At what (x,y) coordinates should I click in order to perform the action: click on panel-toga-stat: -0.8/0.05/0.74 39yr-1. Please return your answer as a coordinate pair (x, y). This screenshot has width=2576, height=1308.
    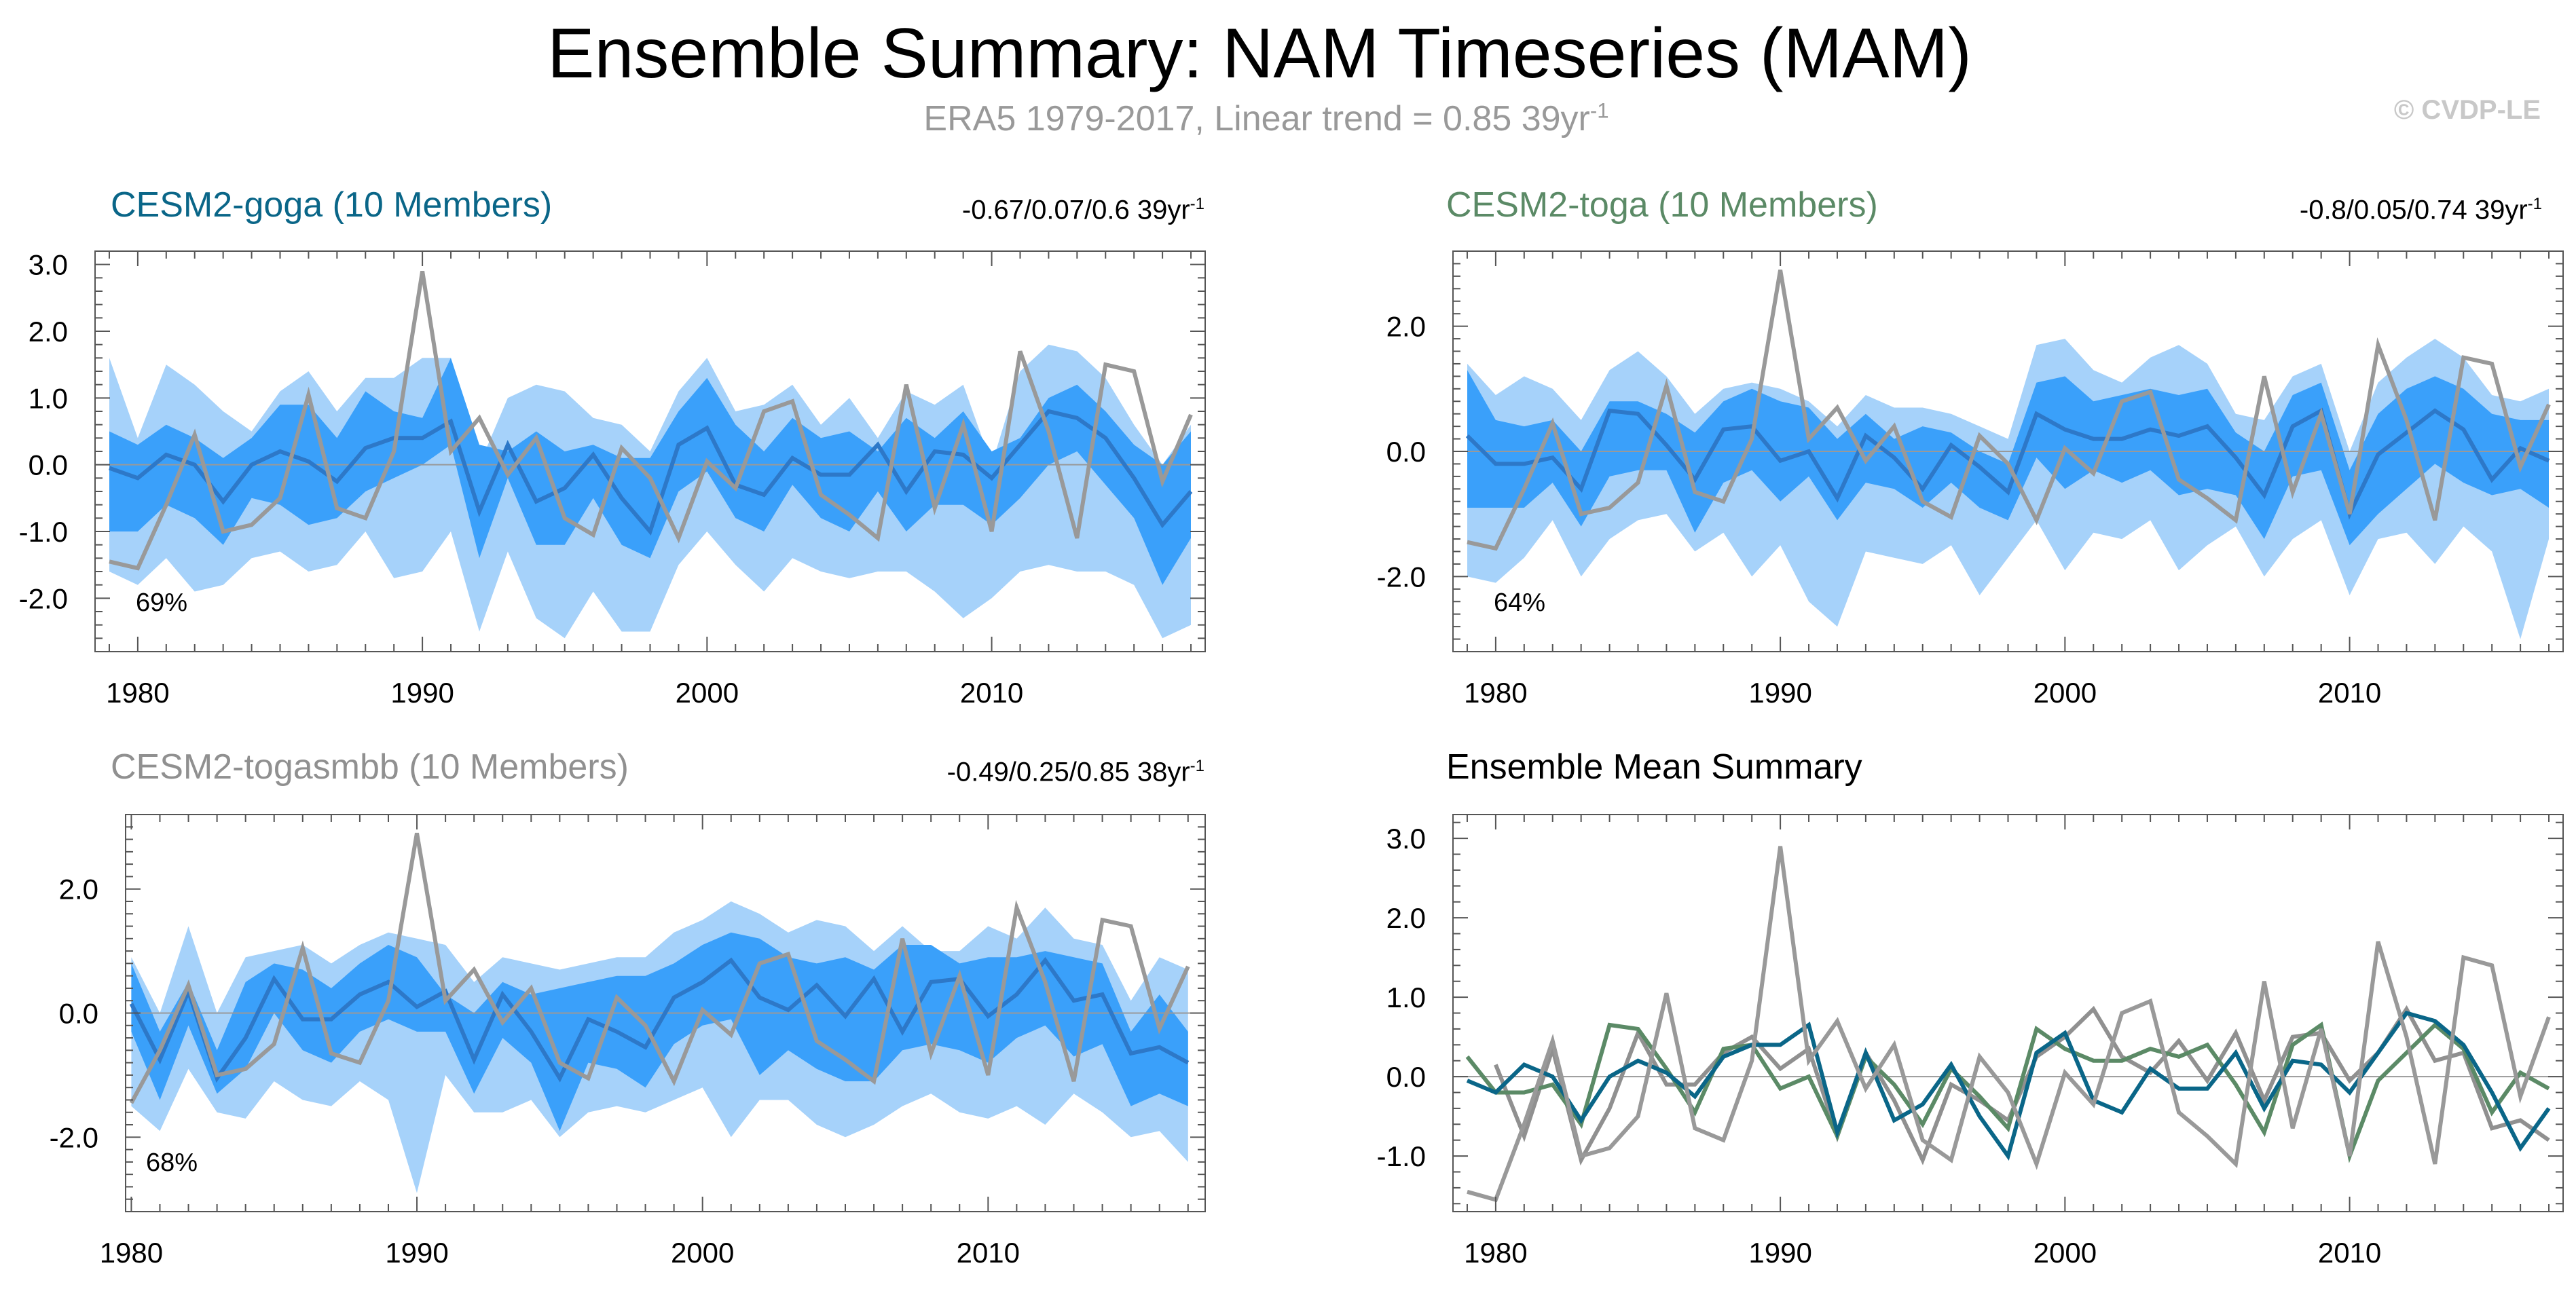
    Looking at the image, I should click on (2421, 210).